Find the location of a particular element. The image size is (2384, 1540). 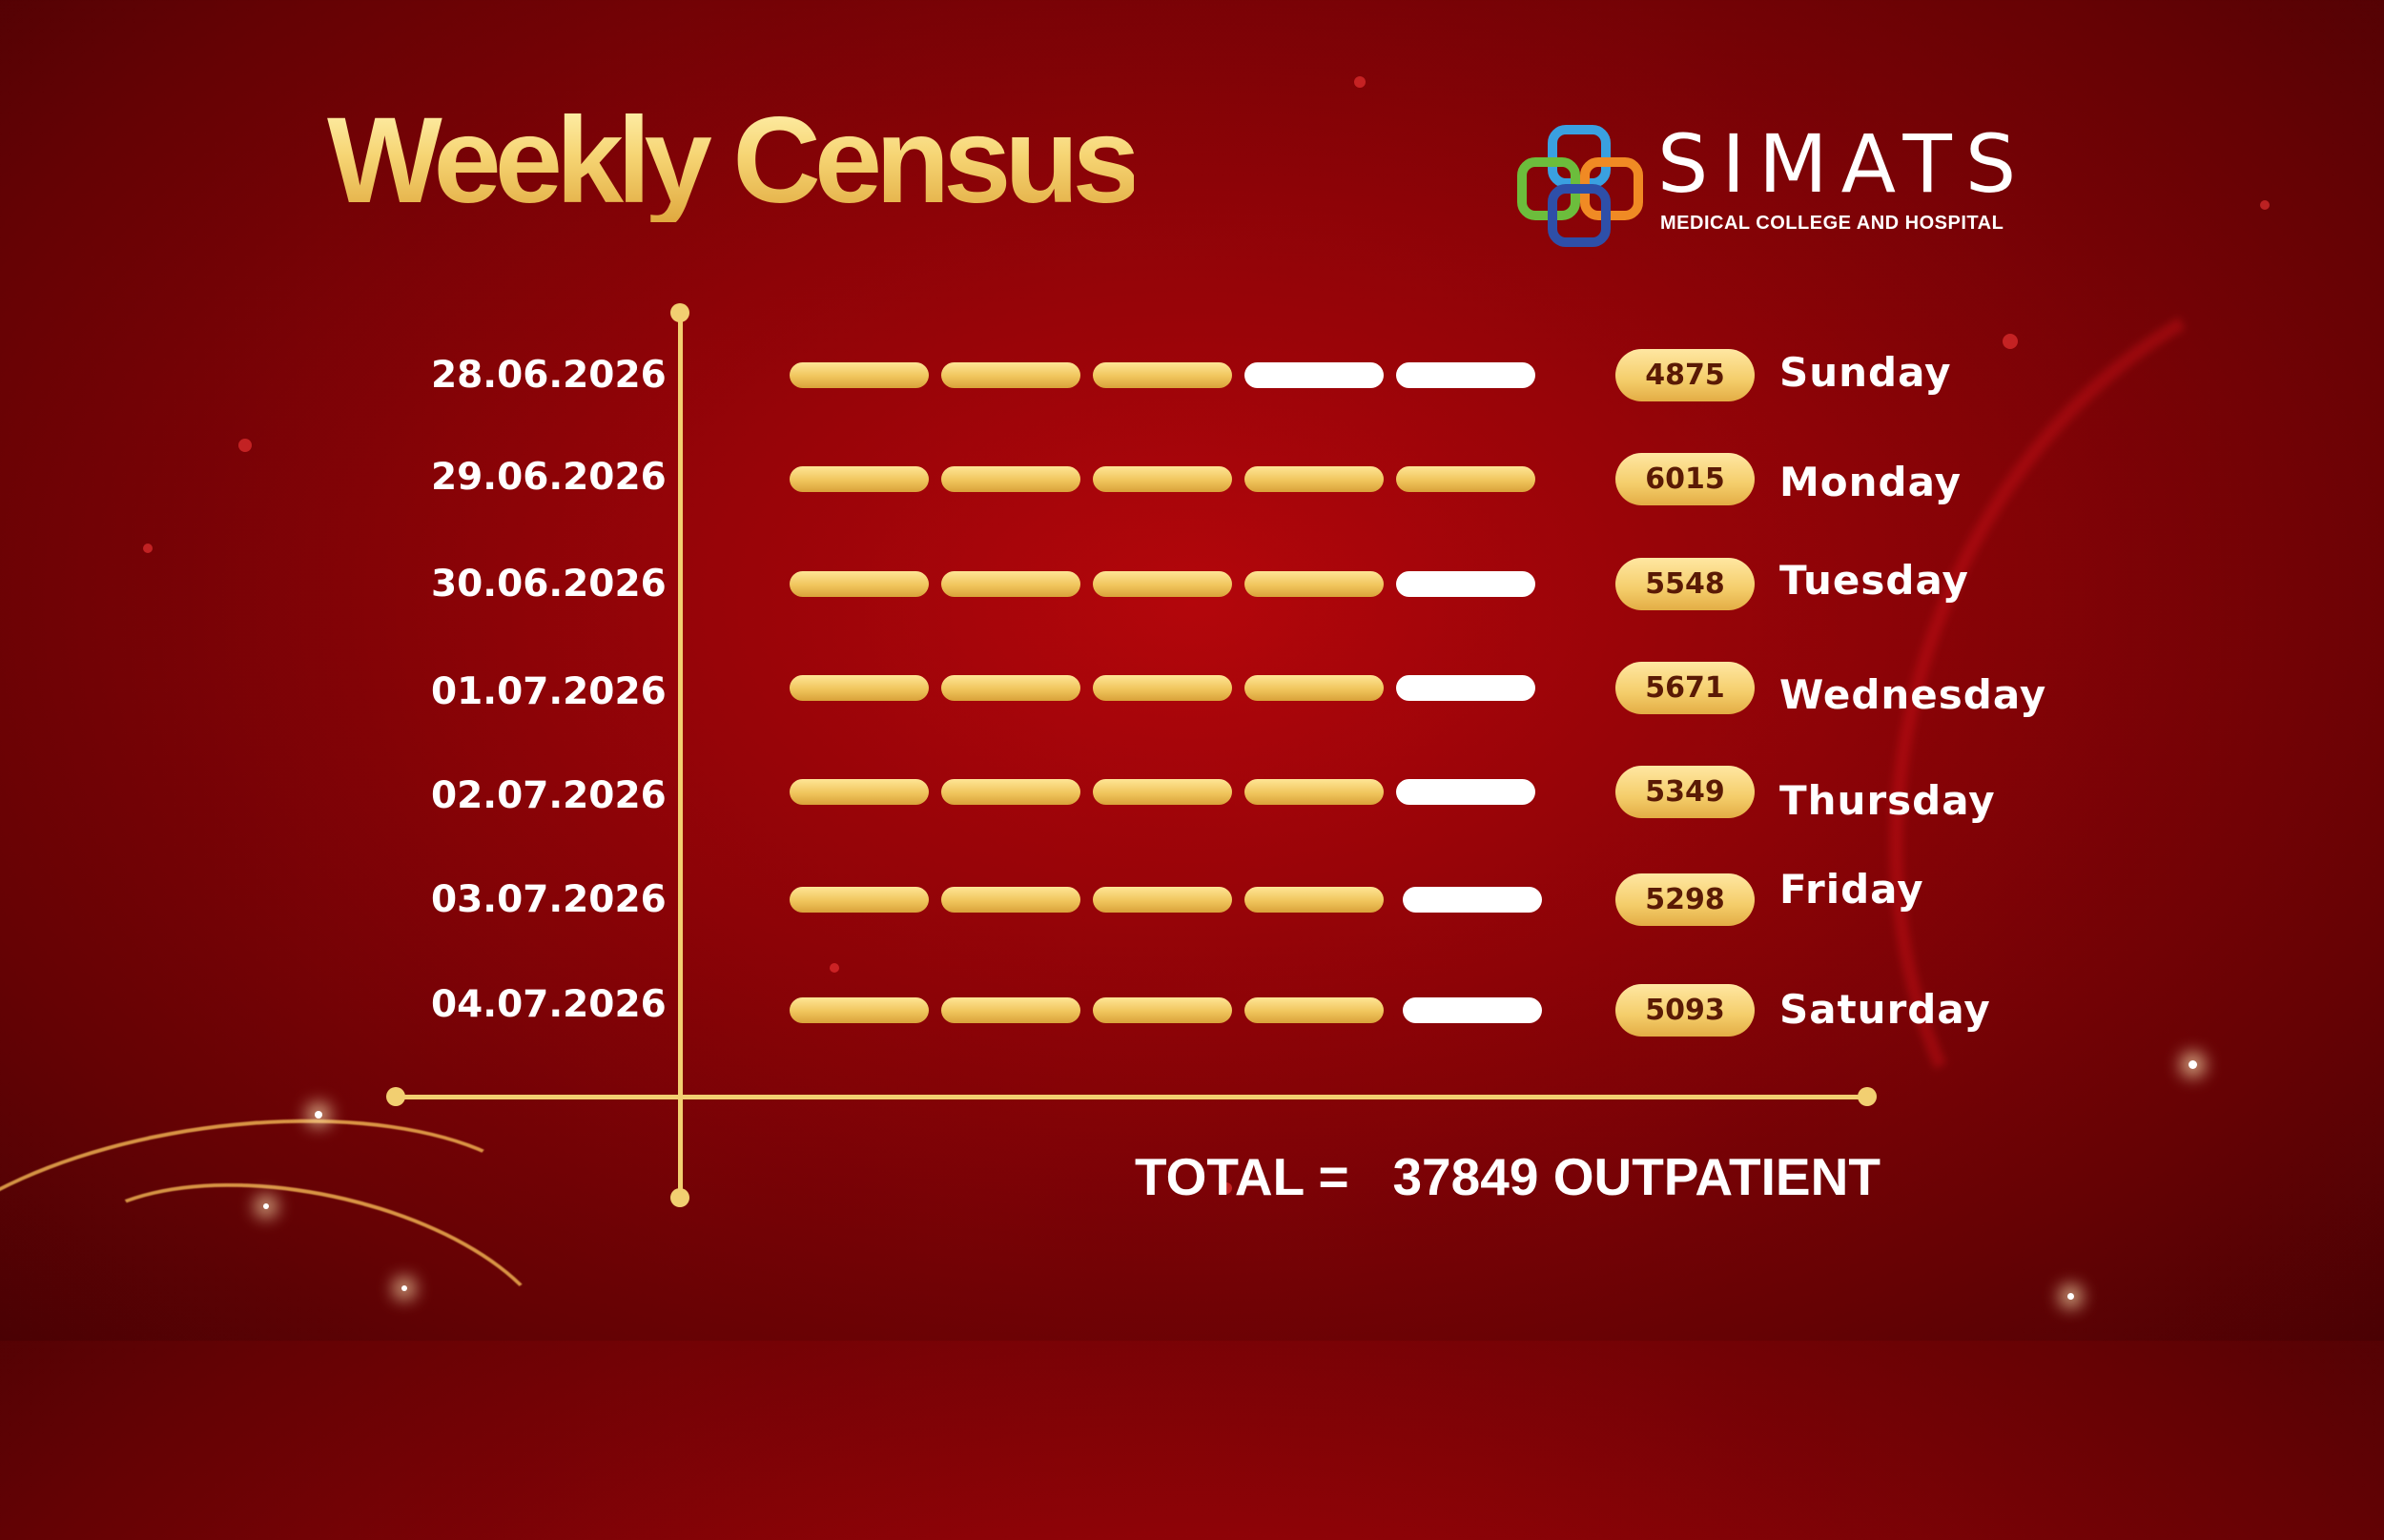

census-row: 30.06.2026 5548 Tuesday is located at coordinates (1192, 583).